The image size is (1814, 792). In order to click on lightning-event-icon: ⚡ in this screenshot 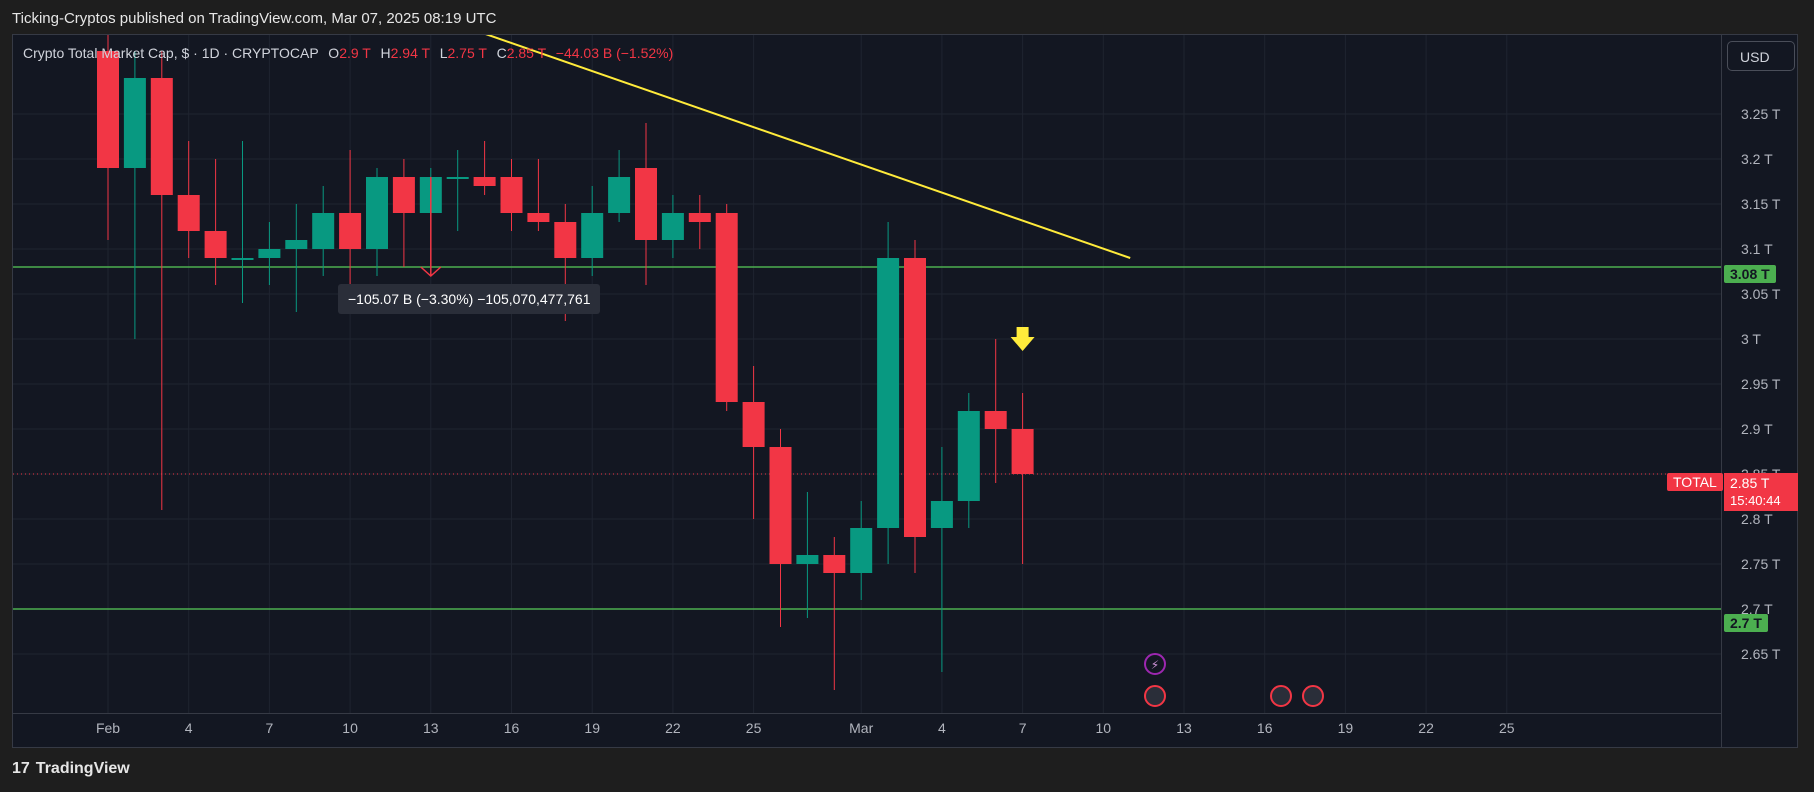, I will do `click(1155, 664)`.